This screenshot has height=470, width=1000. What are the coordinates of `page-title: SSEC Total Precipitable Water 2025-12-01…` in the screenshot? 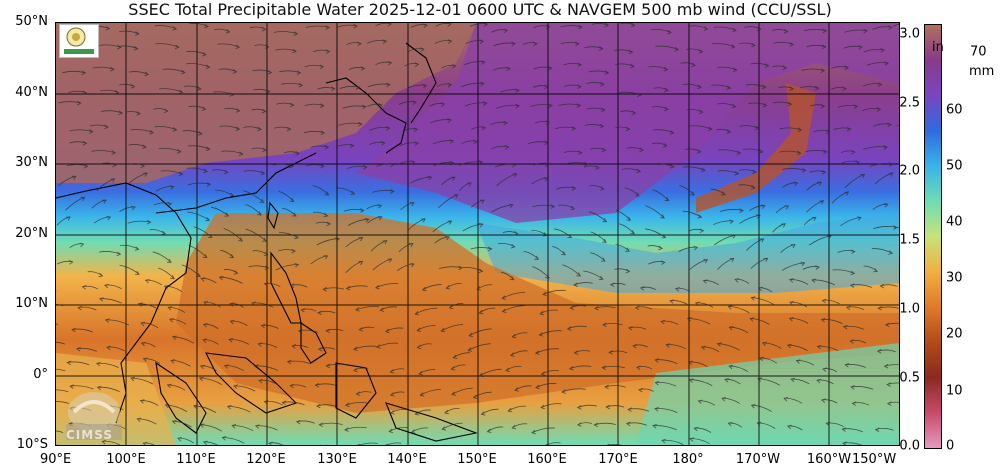 It's located at (480, 9).